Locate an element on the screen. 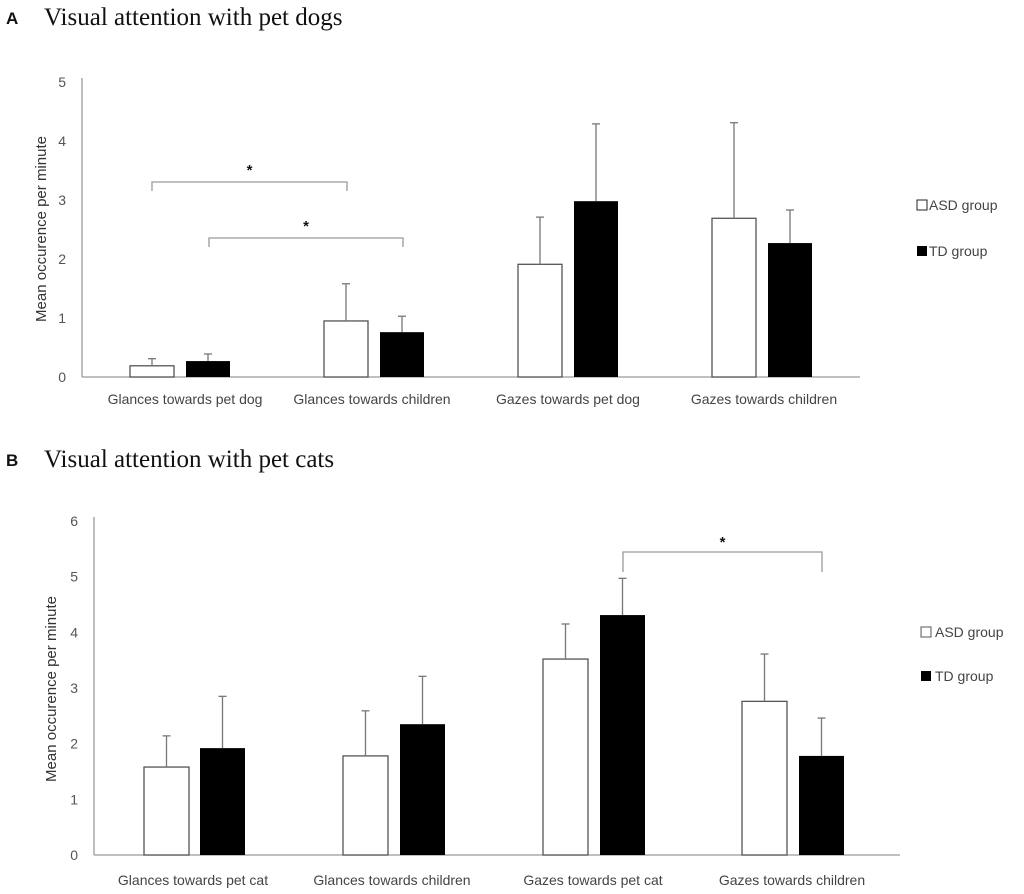  panel-a-y-axis-label: Mean occurence per minute is located at coordinates (41, 229).